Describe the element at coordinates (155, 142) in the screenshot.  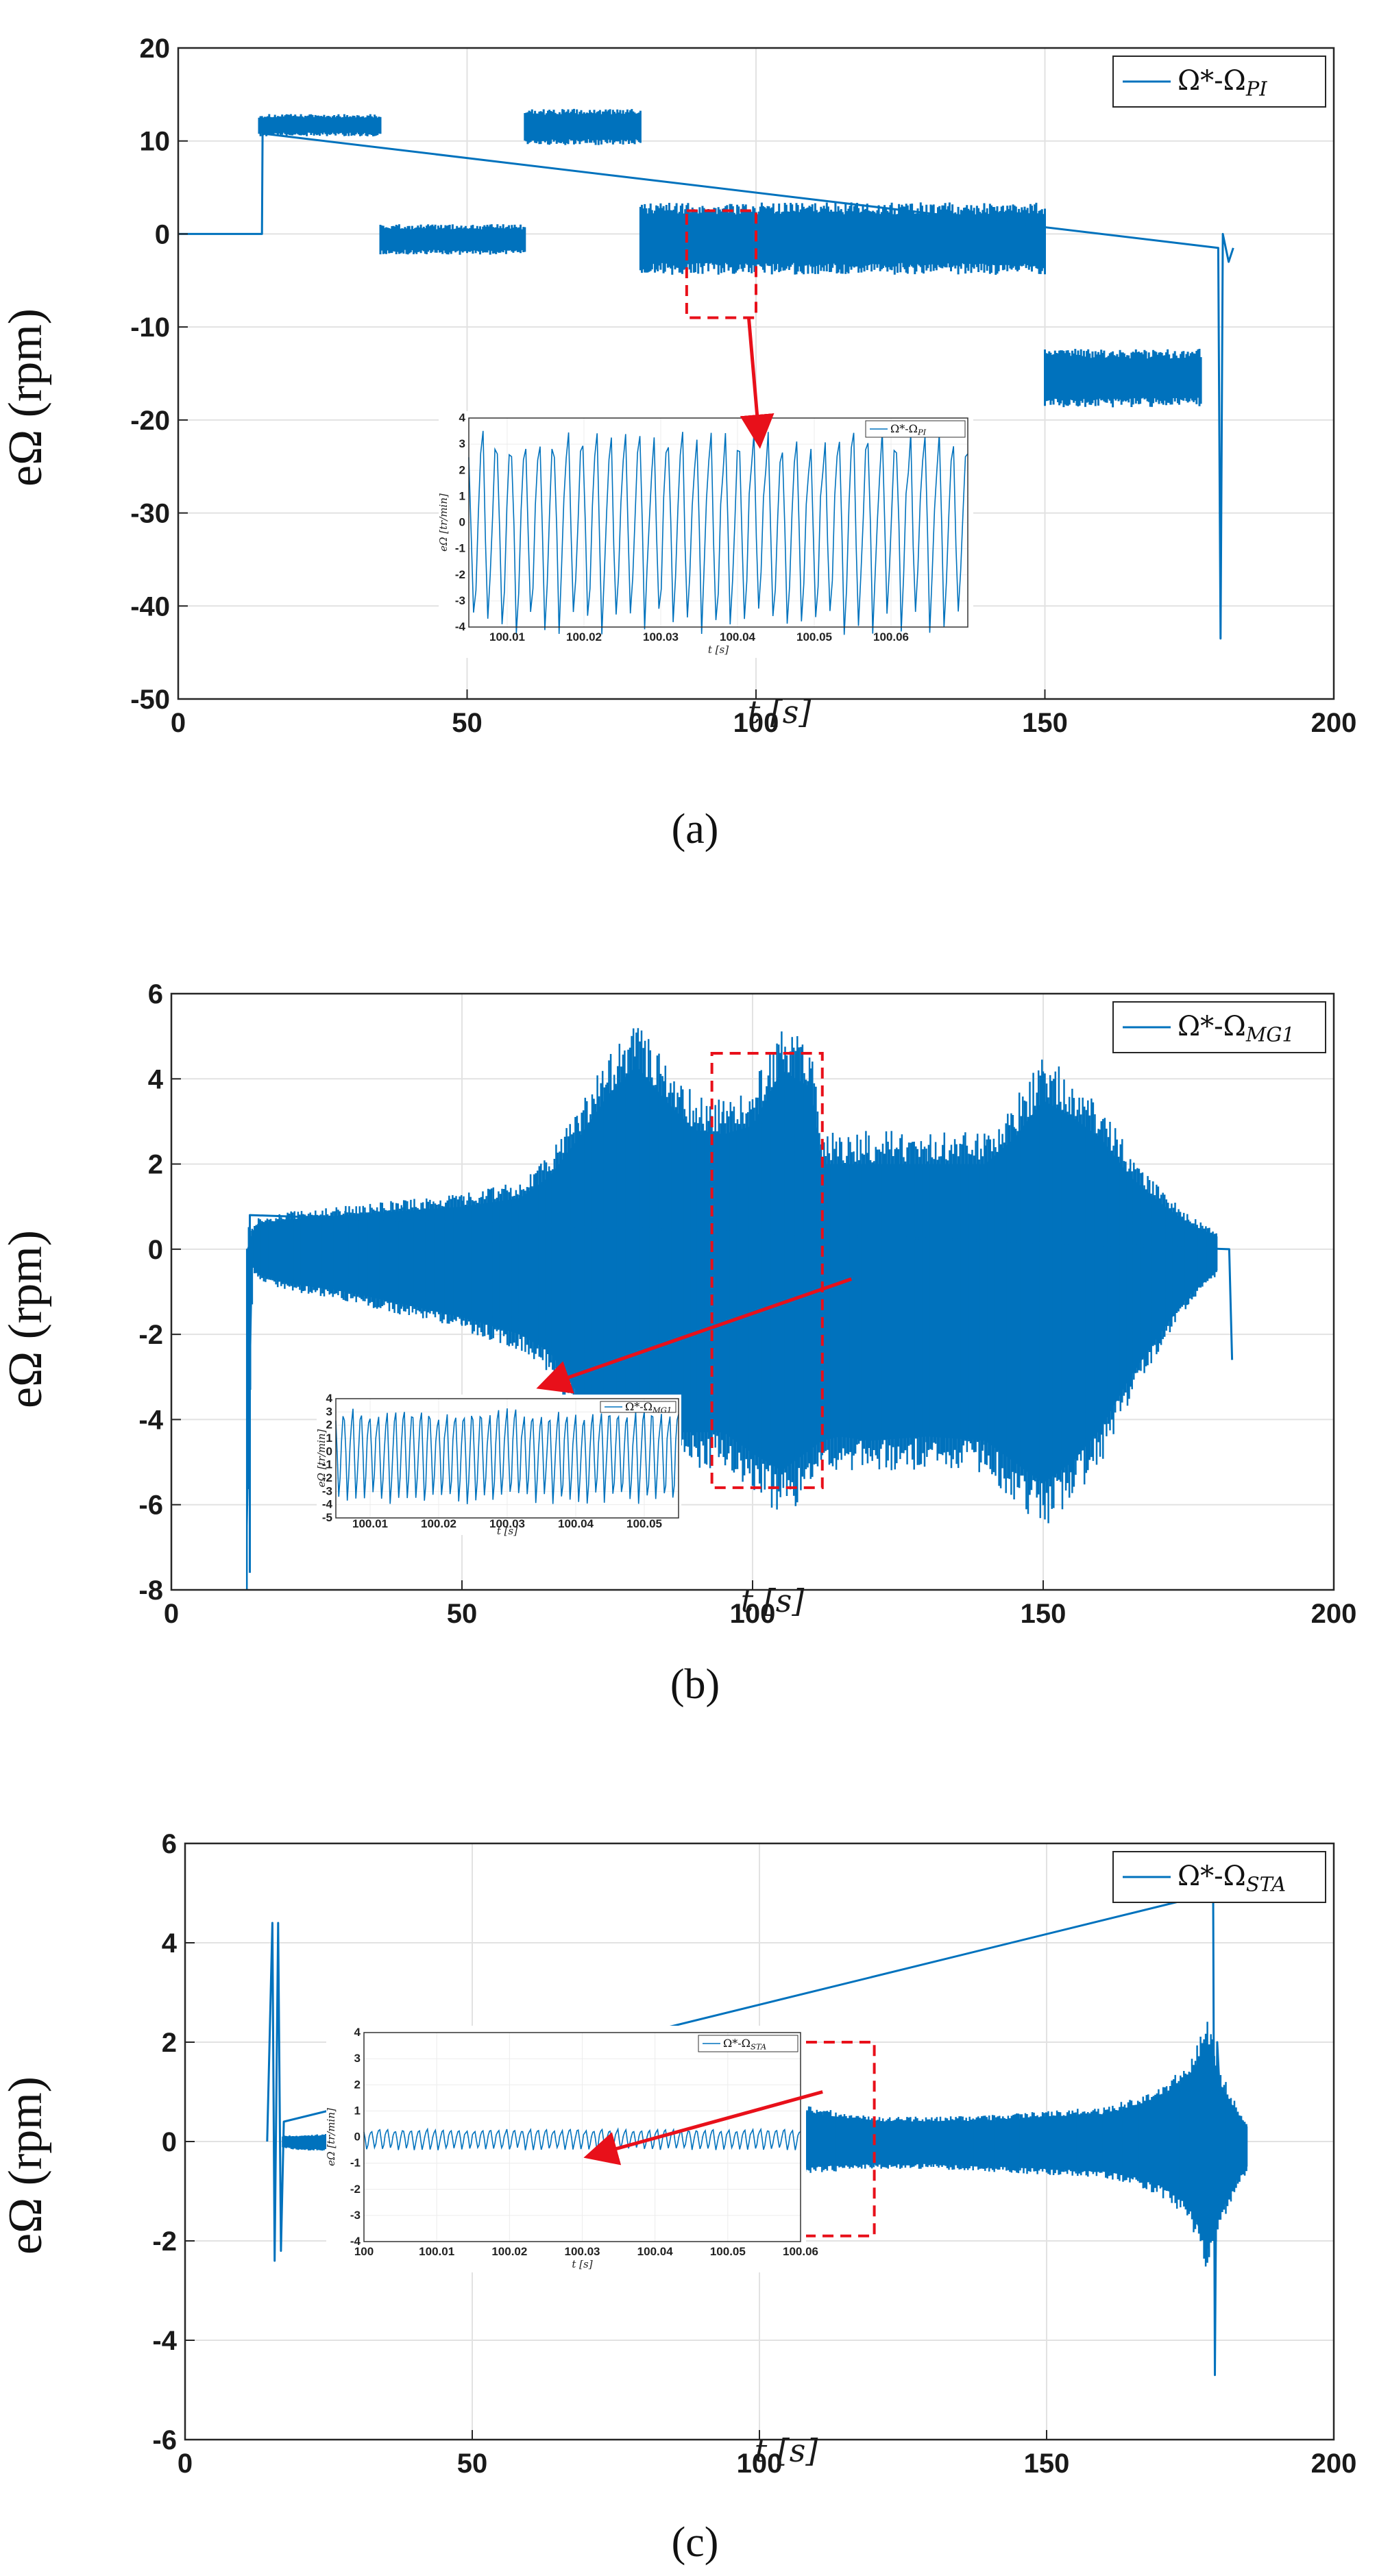
I see `y-tick-label: 10` at that location.